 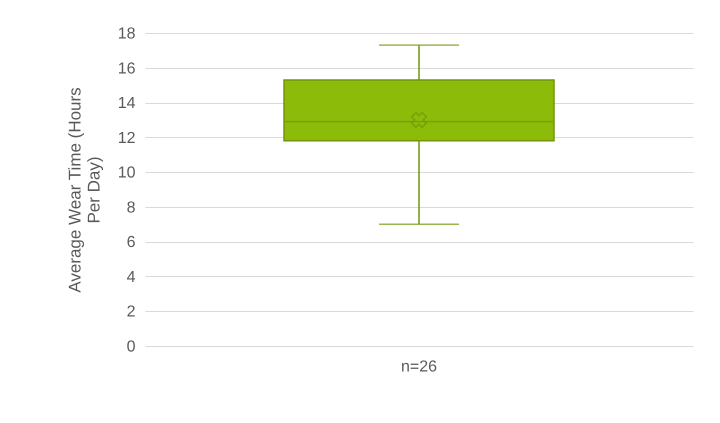 What do you see at coordinates (131, 347) in the screenshot?
I see `y-tick-label: 0` at bounding box center [131, 347].